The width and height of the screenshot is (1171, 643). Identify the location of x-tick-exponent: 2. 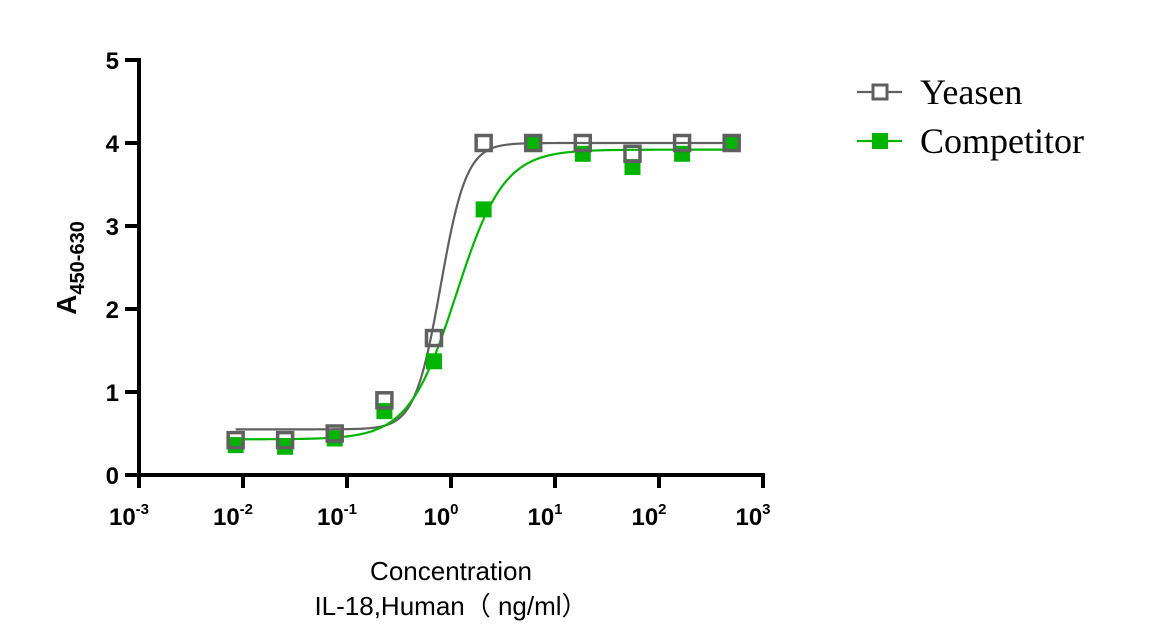
(662, 509).